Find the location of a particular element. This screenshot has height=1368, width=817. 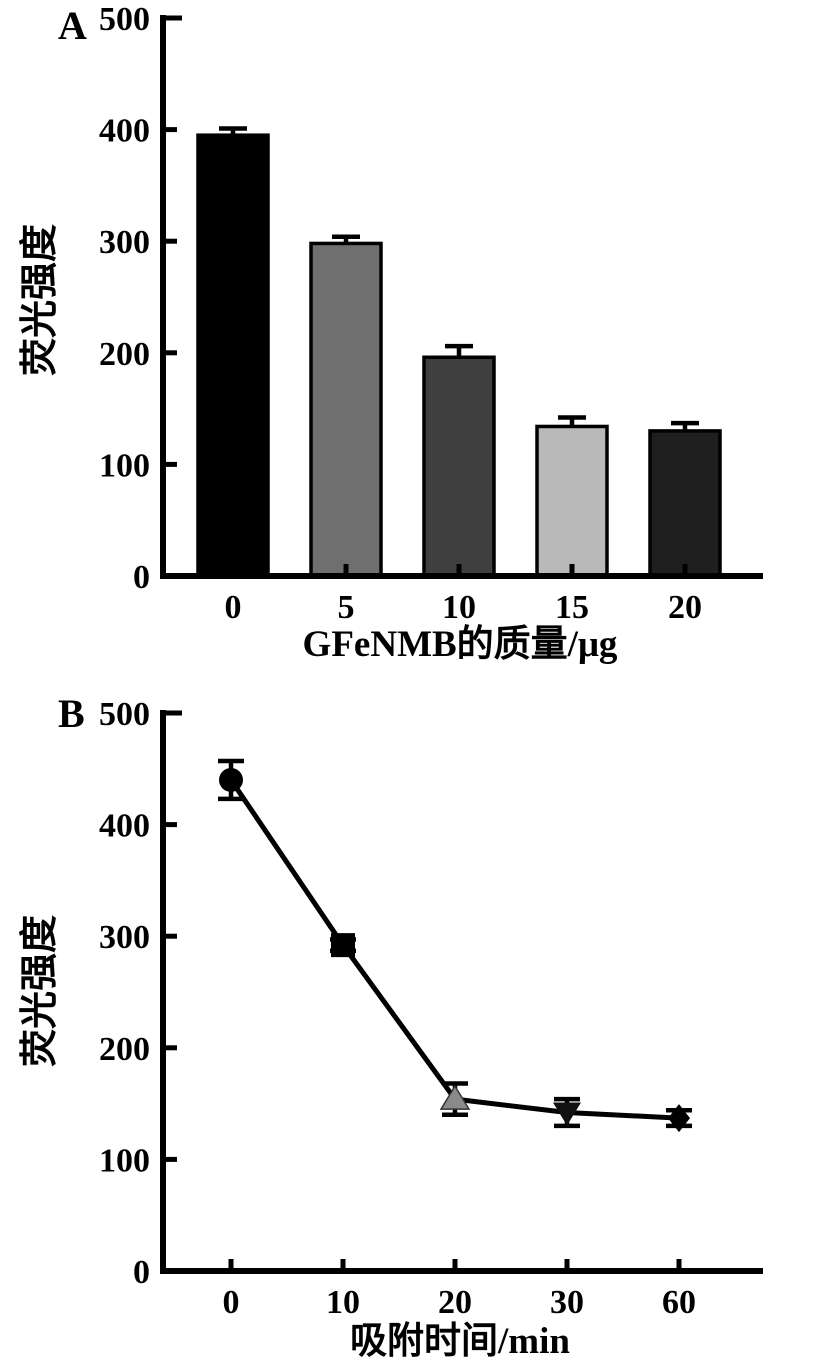

panel-a-x-axis-title: GFeNMB的质量/μg is located at coordinates (460, 644).